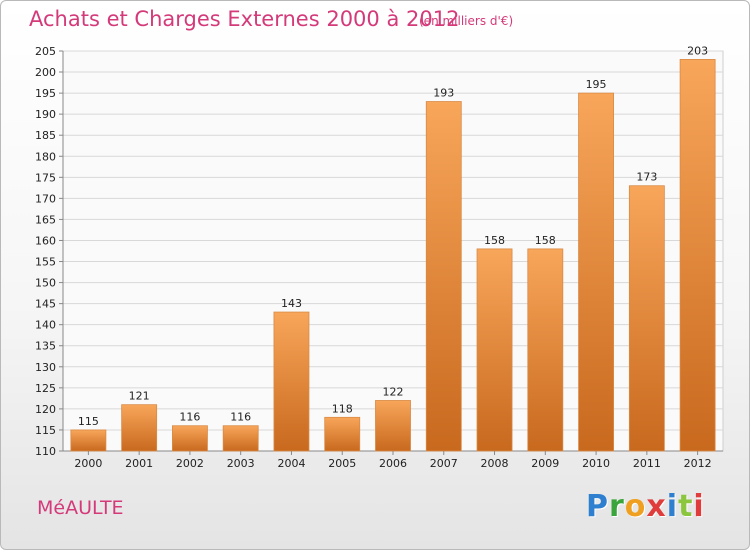 The width and height of the screenshot is (750, 550). What do you see at coordinates (80, 508) in the screenshot?
I see `commune-name: MéAULTE` at bounding box center [80, 508].